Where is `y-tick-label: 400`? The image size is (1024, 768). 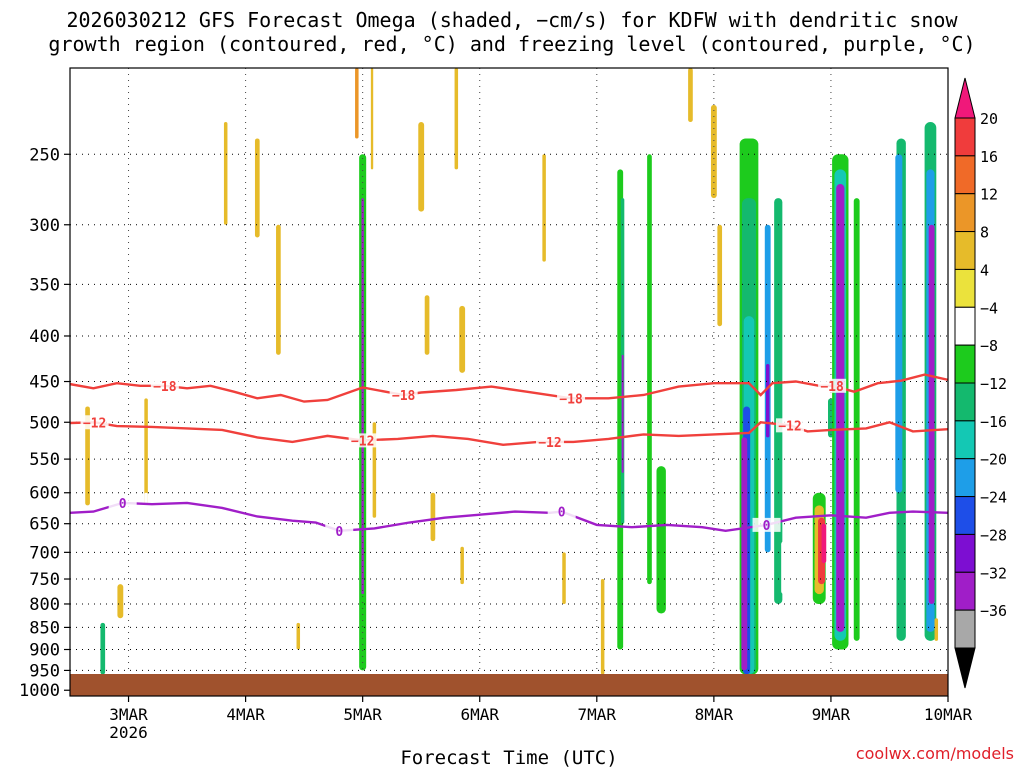
y-tick-label: 400 is located at coordinates (44, 337).